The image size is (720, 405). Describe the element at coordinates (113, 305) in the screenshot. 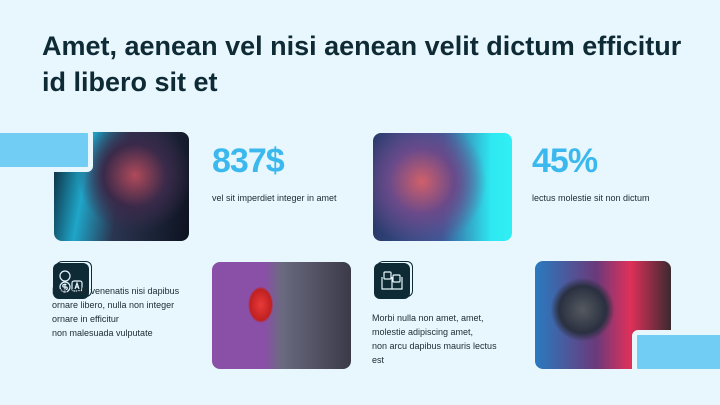

I see `text-line: ornare libero, nulla non integer` at that location.